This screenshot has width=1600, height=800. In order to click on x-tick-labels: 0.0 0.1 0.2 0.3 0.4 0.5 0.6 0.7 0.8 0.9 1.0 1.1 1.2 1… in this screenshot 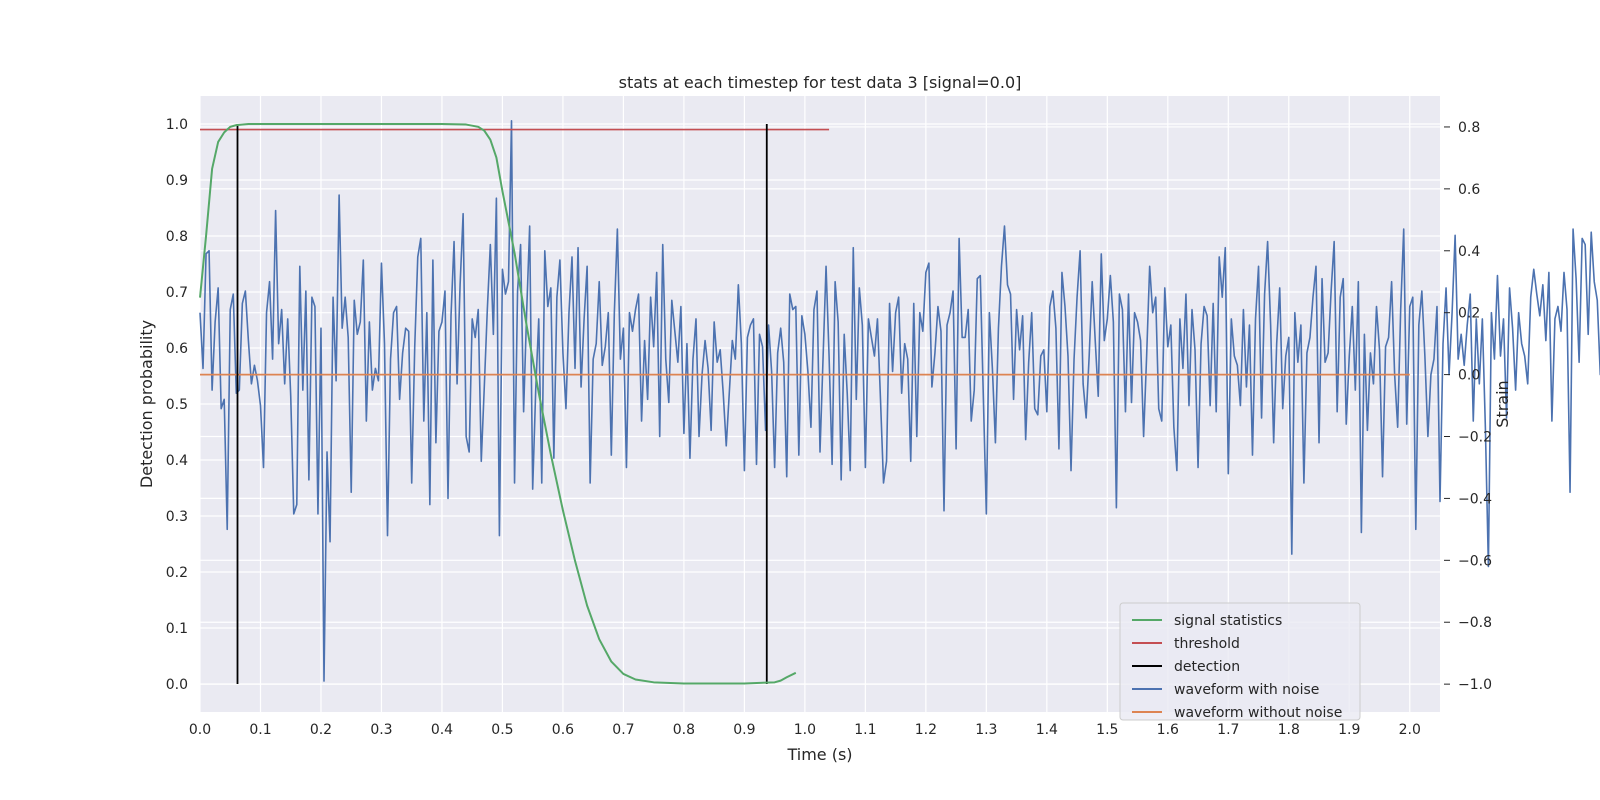, I will do `click(805, 730)`.